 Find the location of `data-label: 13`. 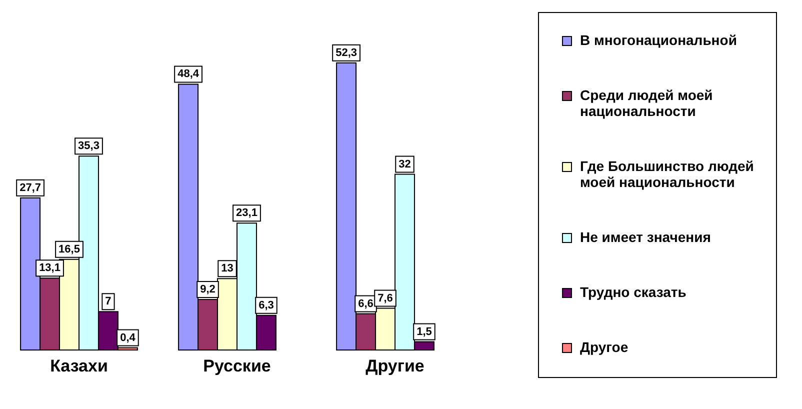

data-label: 13 is located at coordinates (227, 268).